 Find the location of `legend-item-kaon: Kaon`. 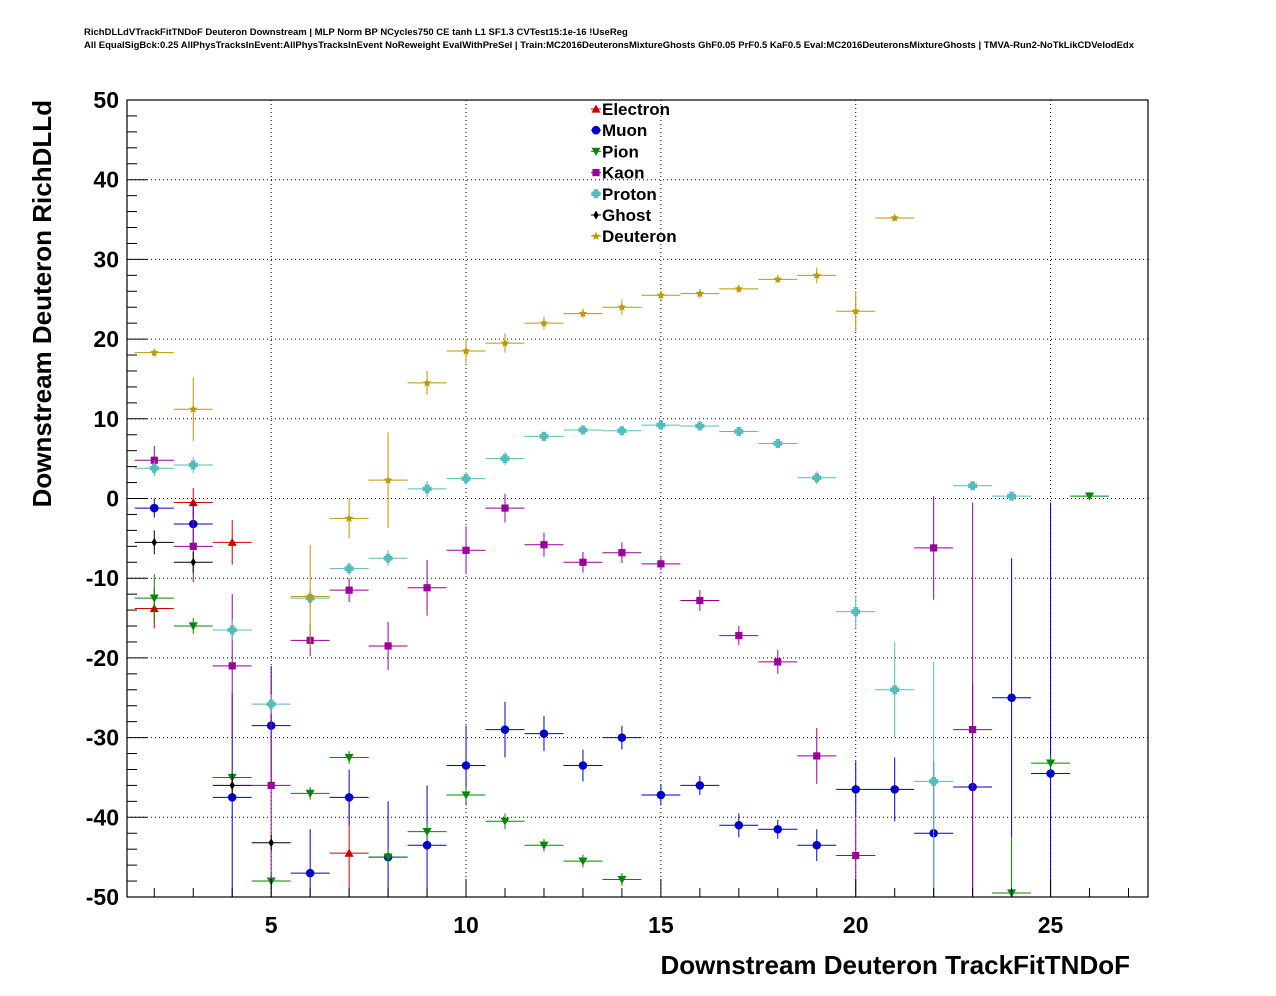

legend-item-kaon: Kaon is located at coordinates (618, 173).